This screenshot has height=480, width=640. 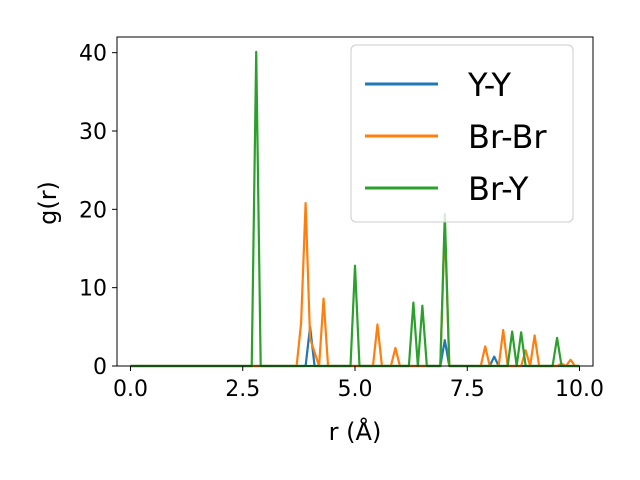 What do you see at coordinates (498, 189) in the screenshot?
I see `legend-label: Br-Y` at bounding box center [498, 189].